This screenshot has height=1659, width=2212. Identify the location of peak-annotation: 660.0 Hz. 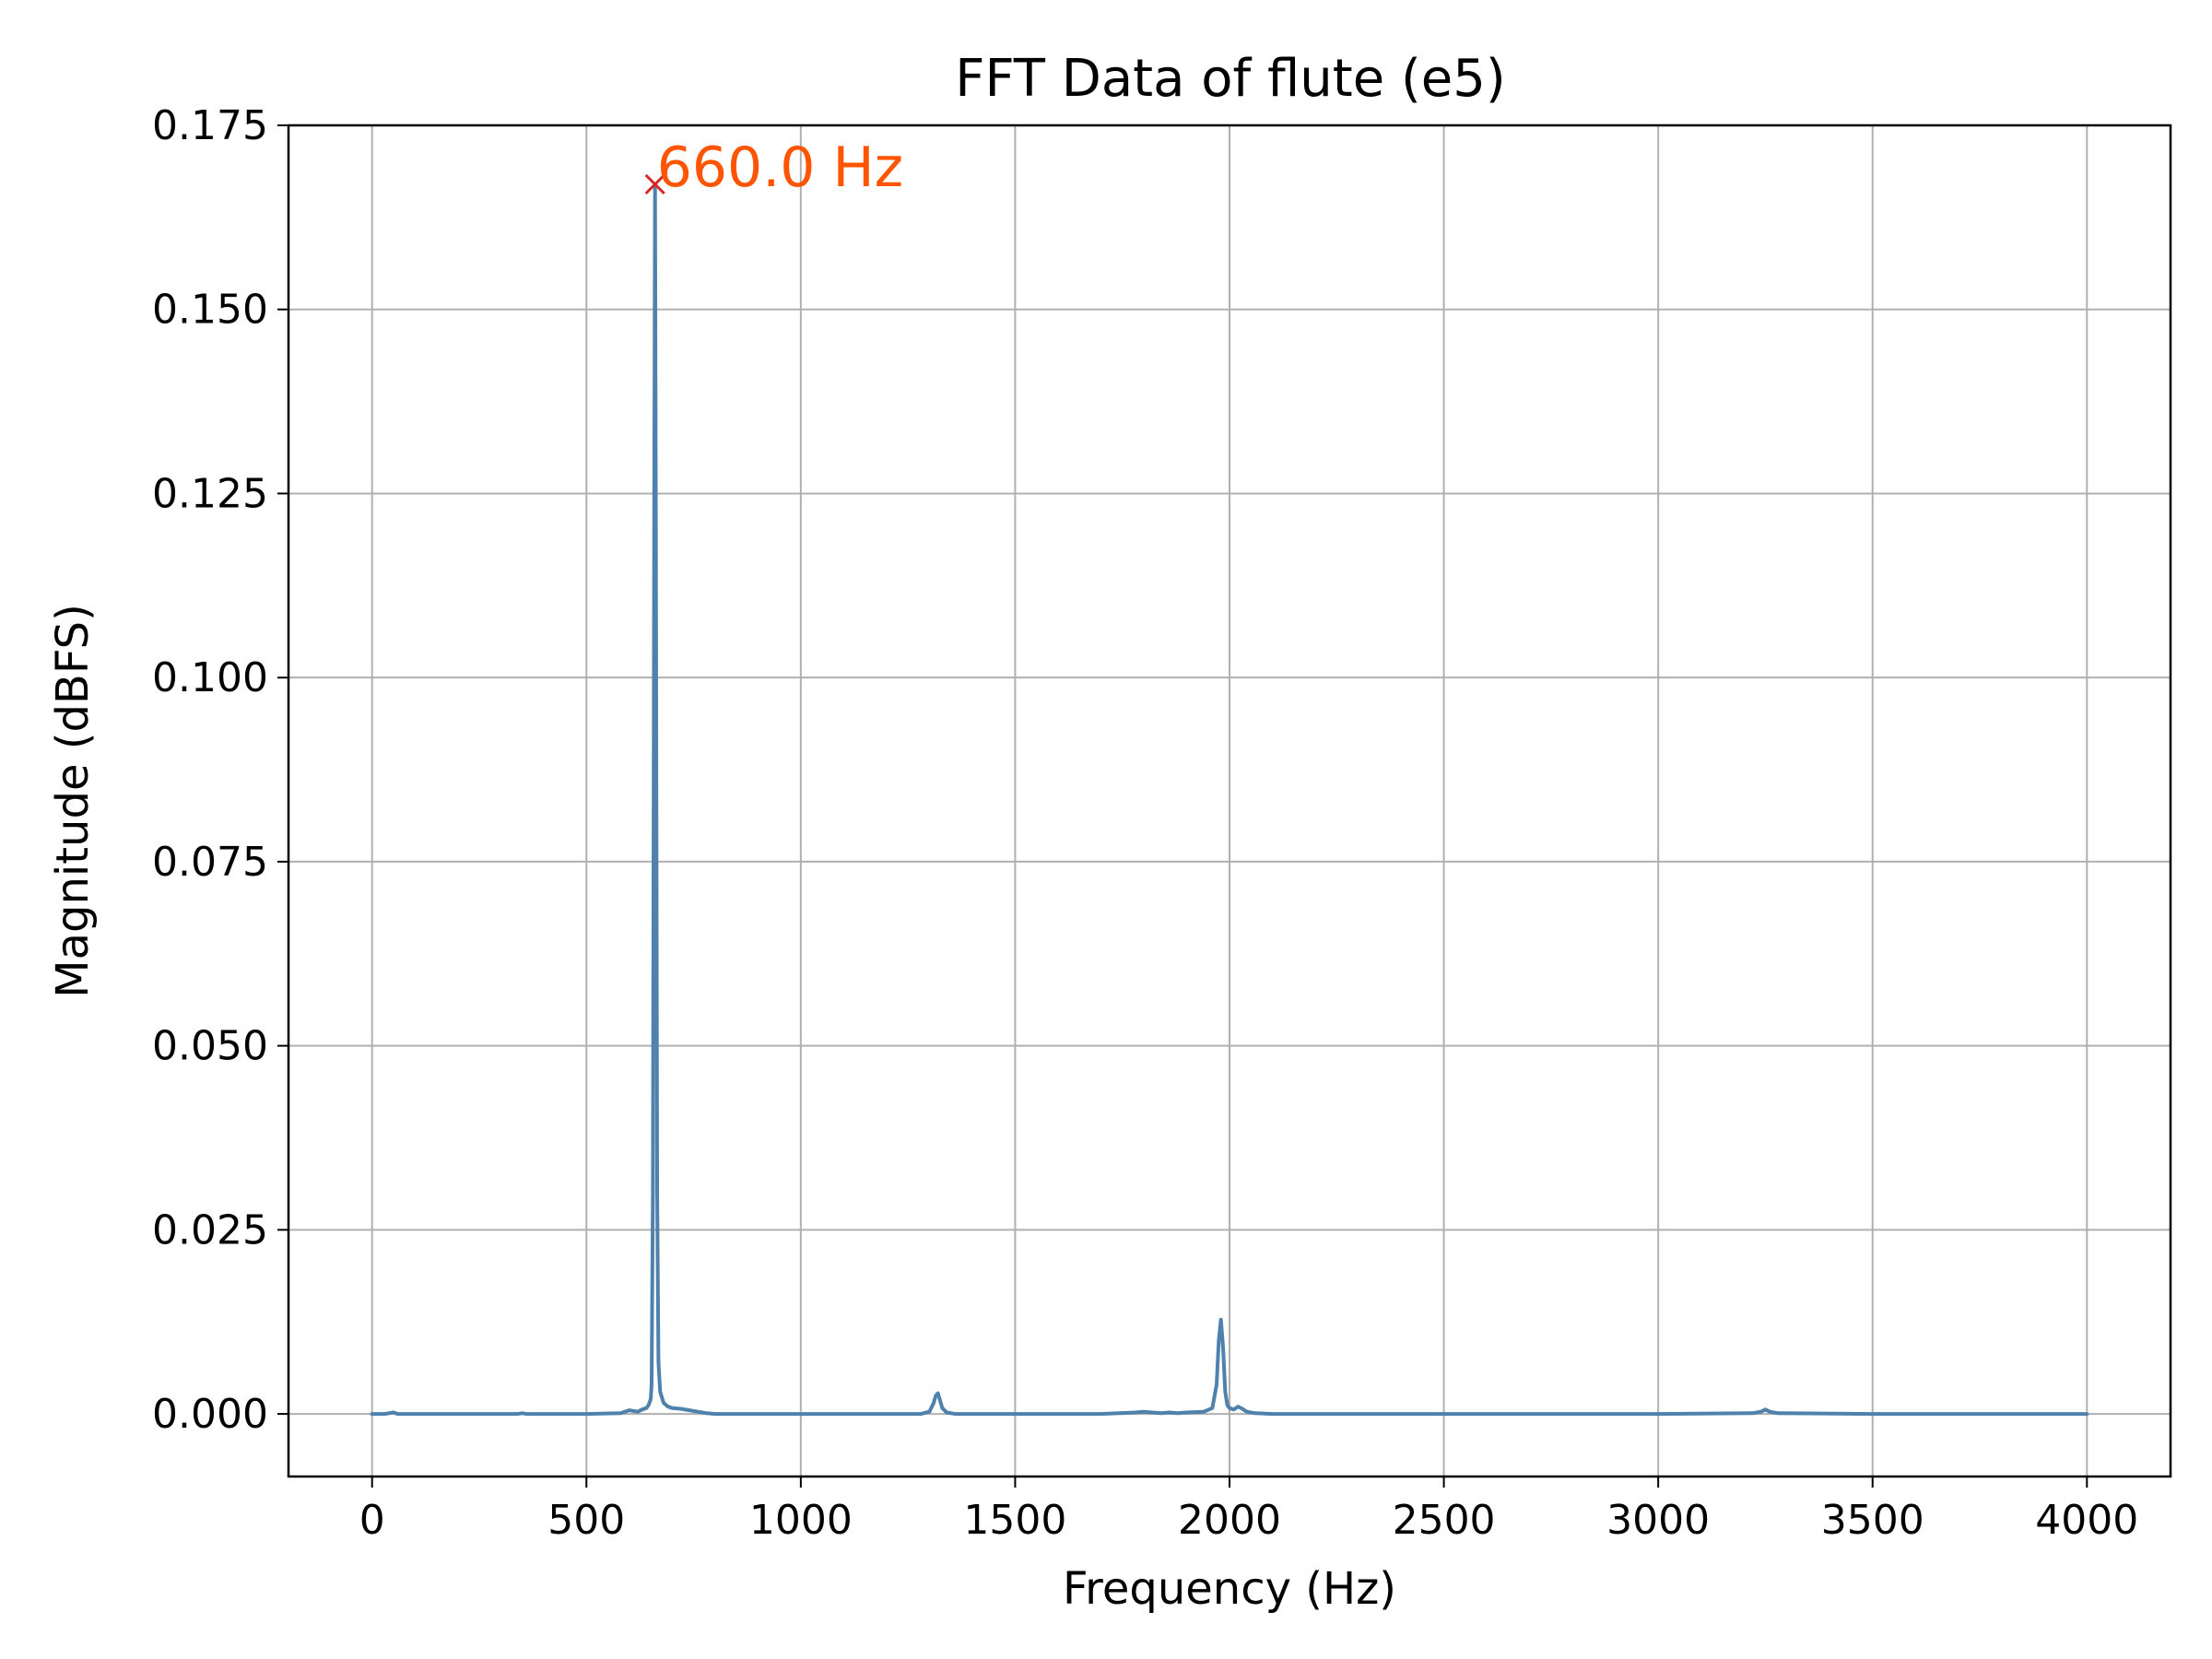
(780, 167).